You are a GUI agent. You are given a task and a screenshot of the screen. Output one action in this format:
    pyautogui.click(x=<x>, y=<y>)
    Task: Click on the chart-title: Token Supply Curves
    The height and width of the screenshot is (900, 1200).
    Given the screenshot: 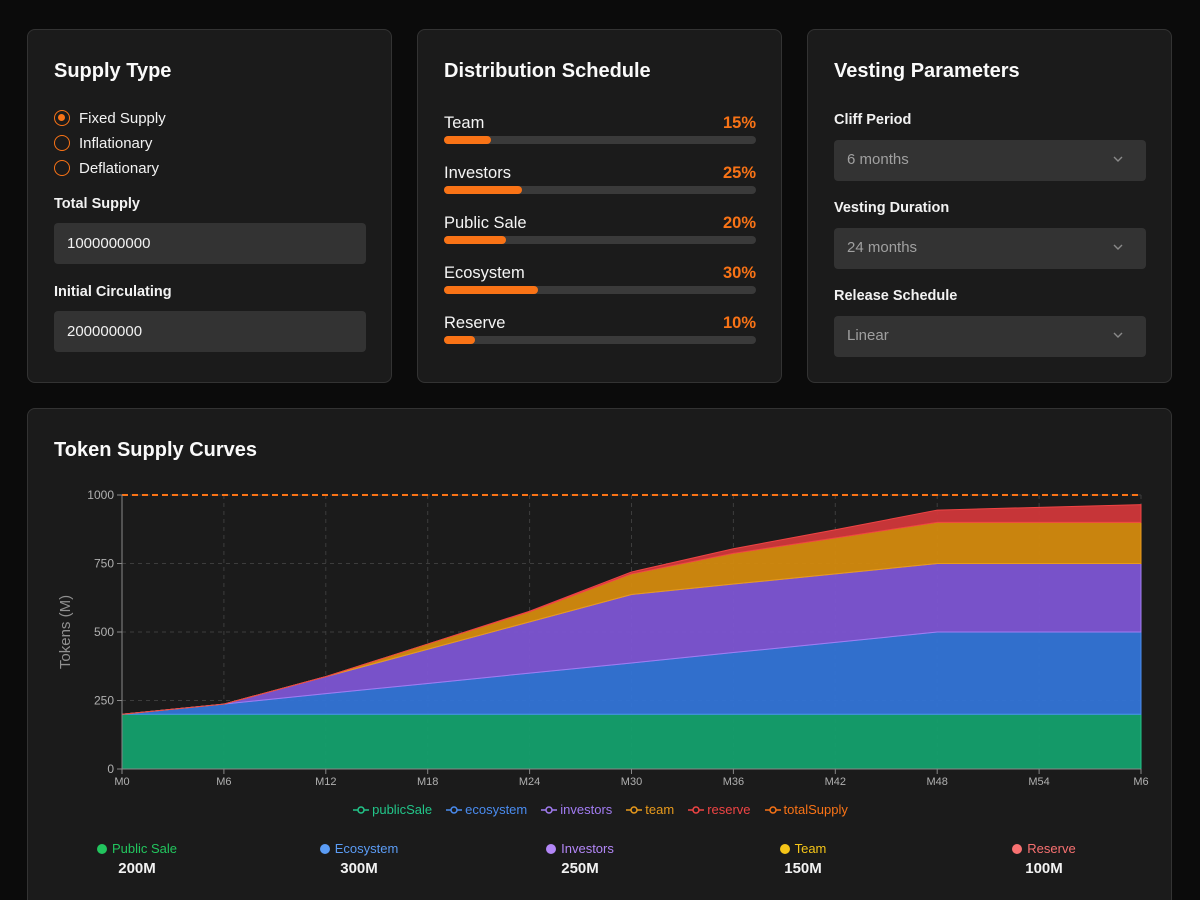 What is the action you would take?
    pyautogui.click(x=156, y=450)
    